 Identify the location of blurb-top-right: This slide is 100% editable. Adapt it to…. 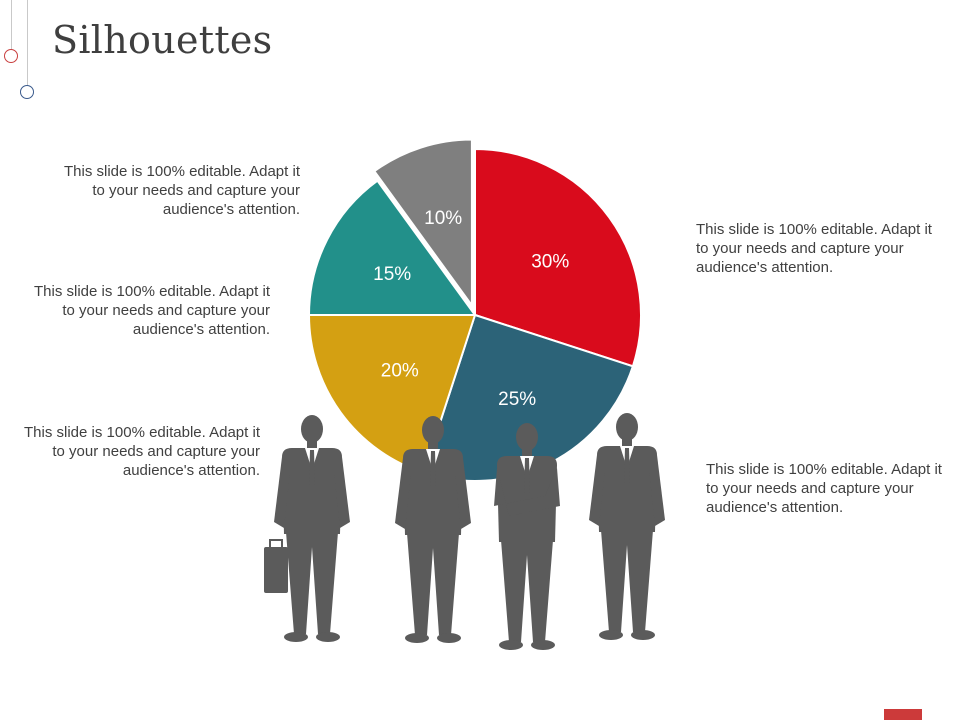
(814, 248).